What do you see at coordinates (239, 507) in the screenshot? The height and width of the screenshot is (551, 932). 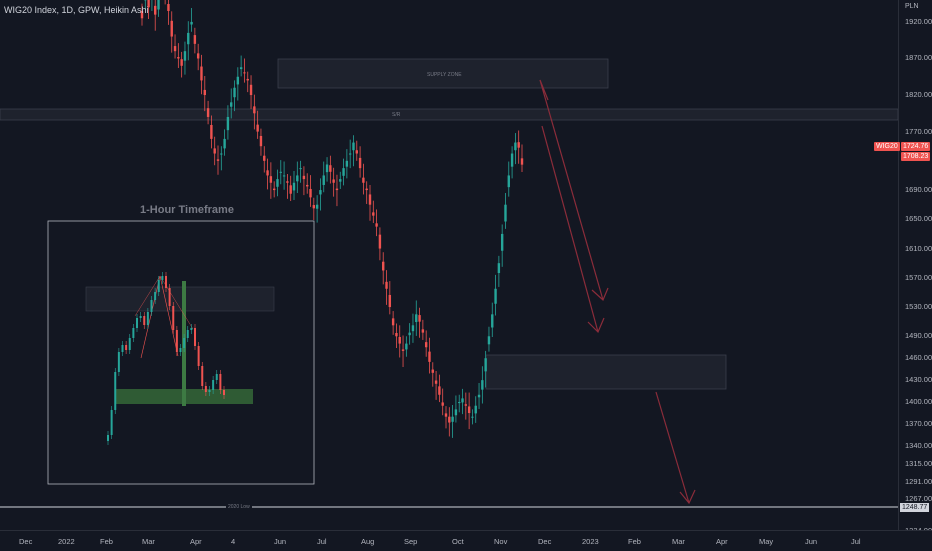 I see `low-2020-label: 2020 Low` at bounding box center [239, 507].